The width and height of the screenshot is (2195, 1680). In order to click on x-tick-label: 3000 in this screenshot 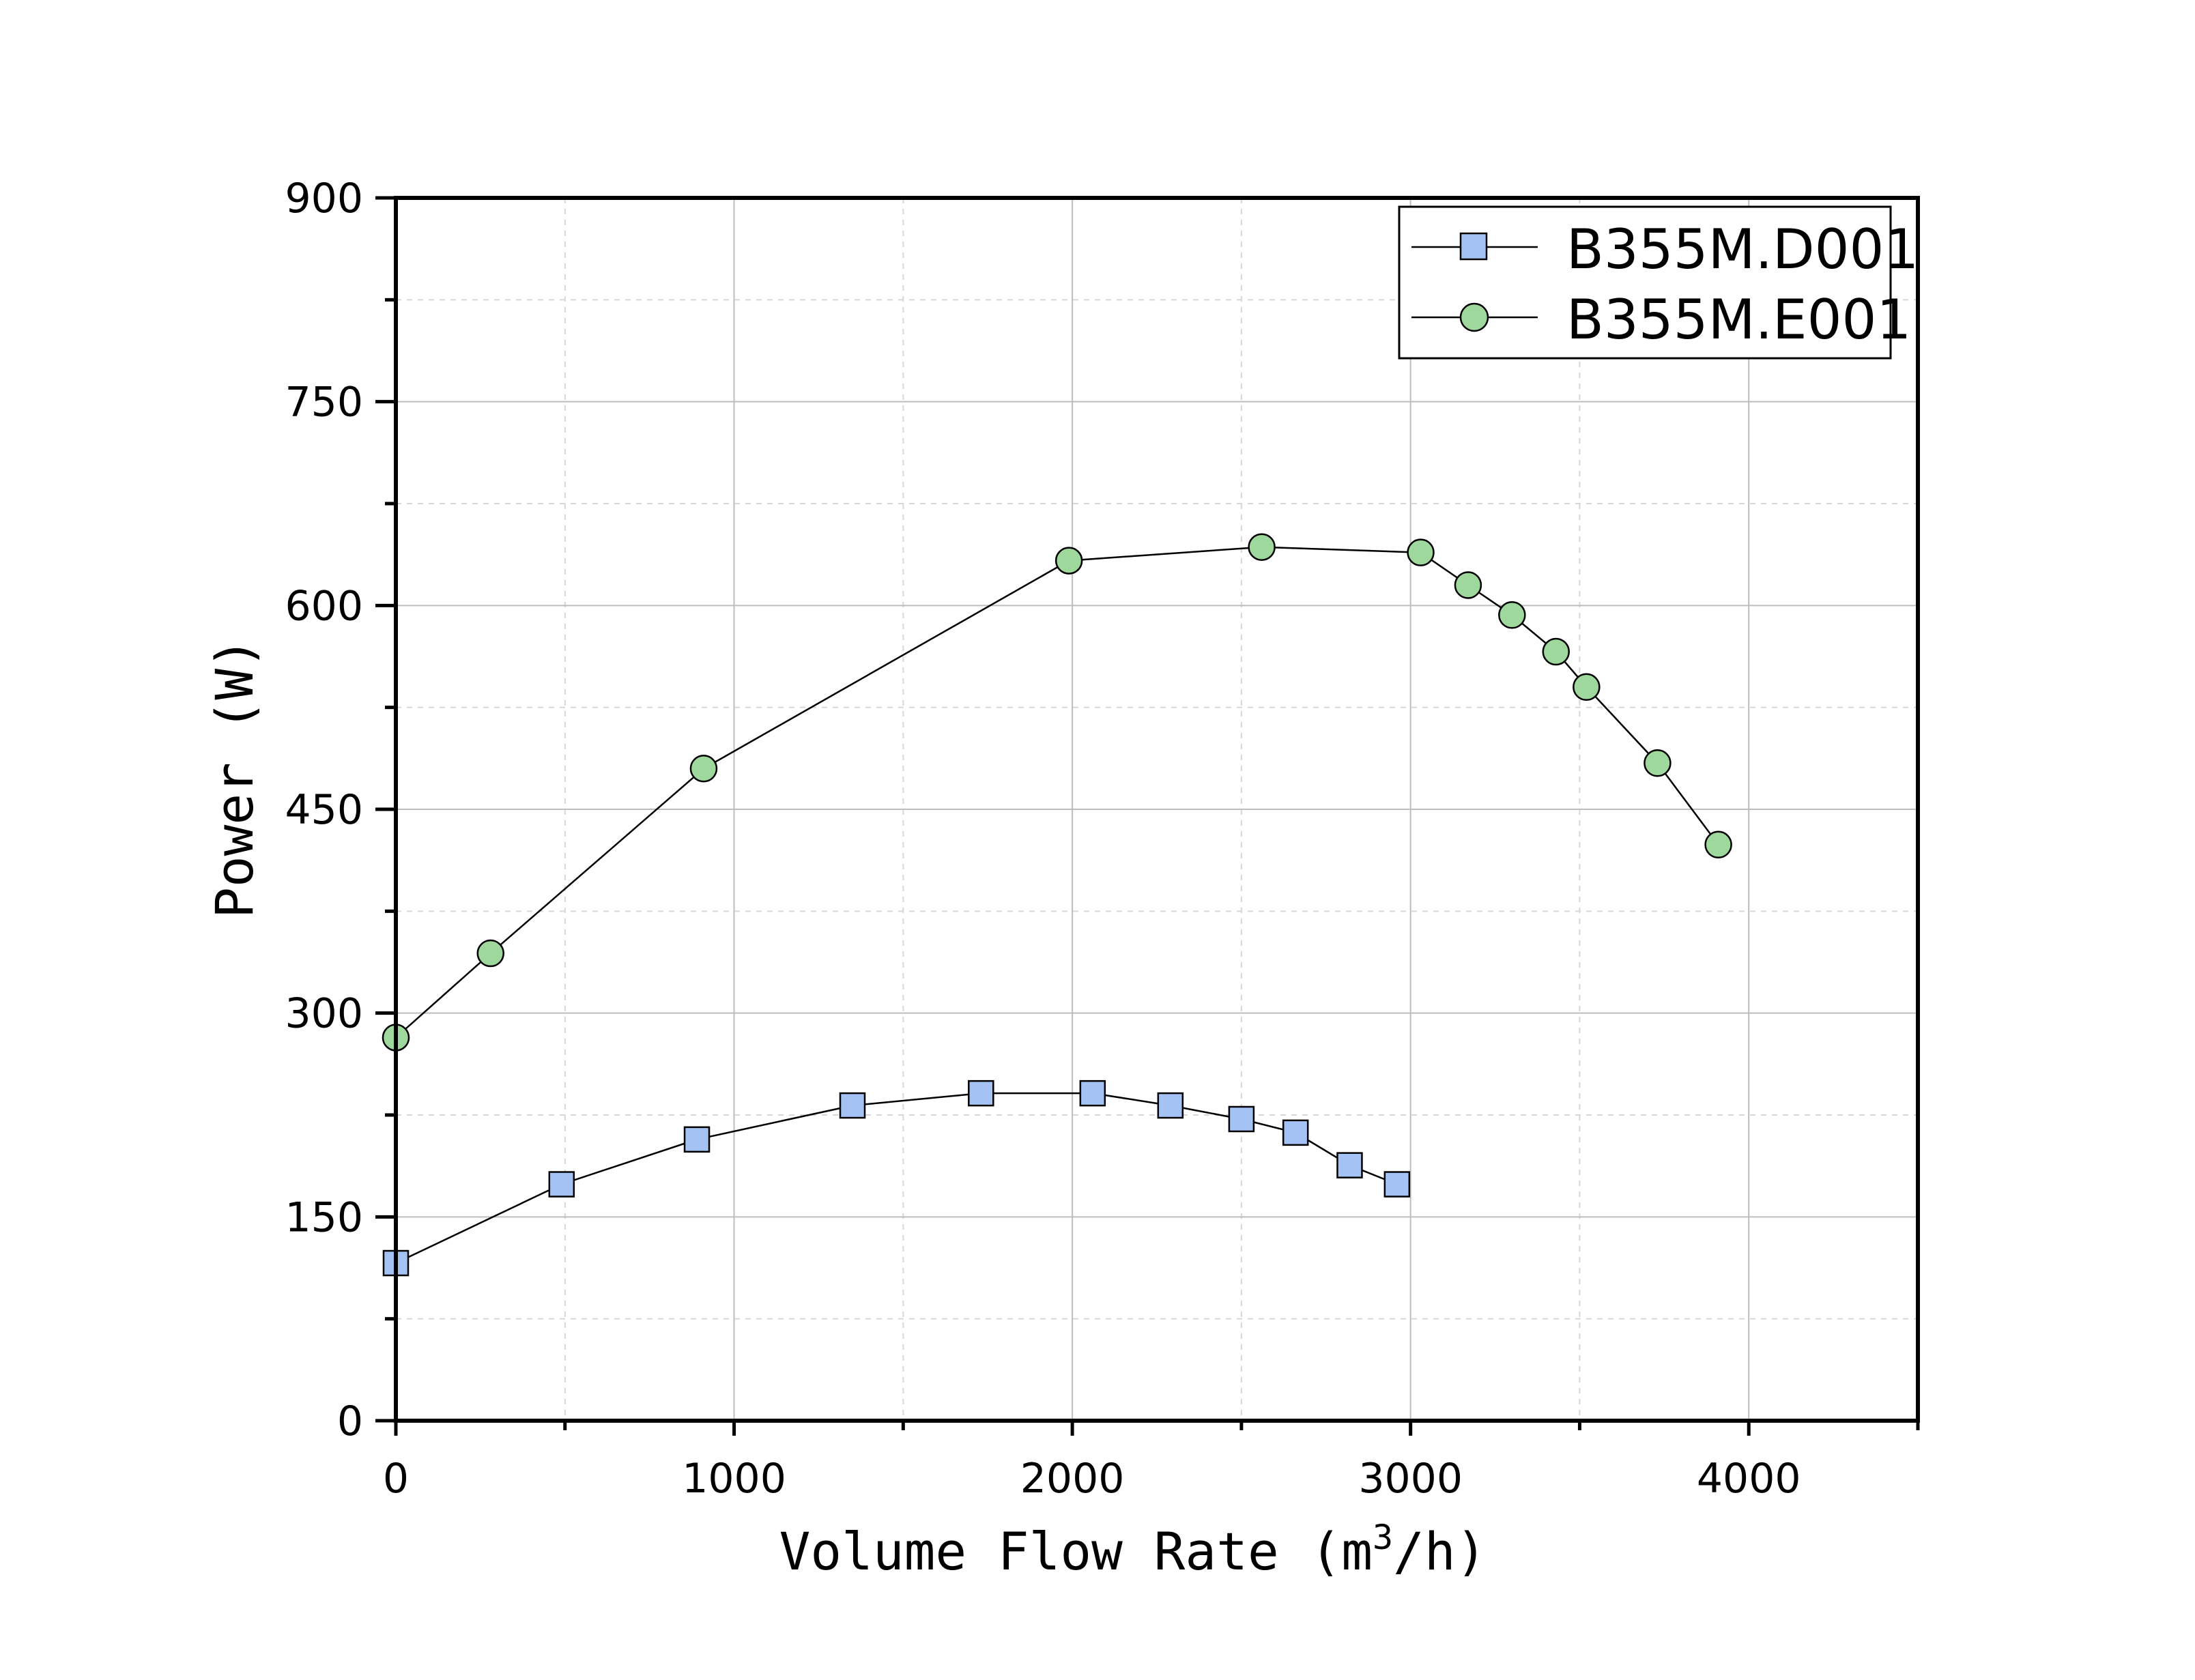, I will do `click(1411, 1479)`.